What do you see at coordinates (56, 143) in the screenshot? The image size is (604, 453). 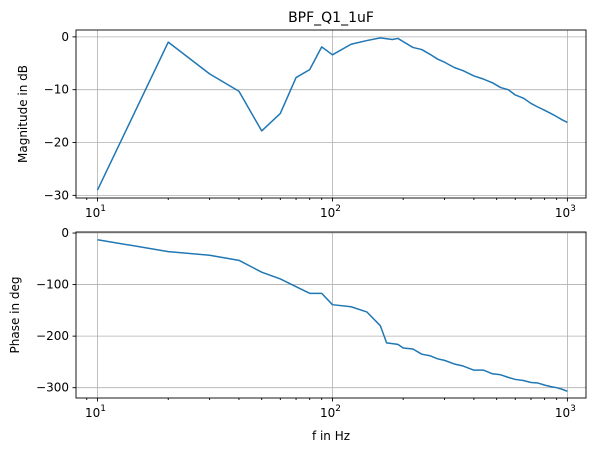 I see `magnitude-y-tick-label: −20` at bounding box center [56, 143].